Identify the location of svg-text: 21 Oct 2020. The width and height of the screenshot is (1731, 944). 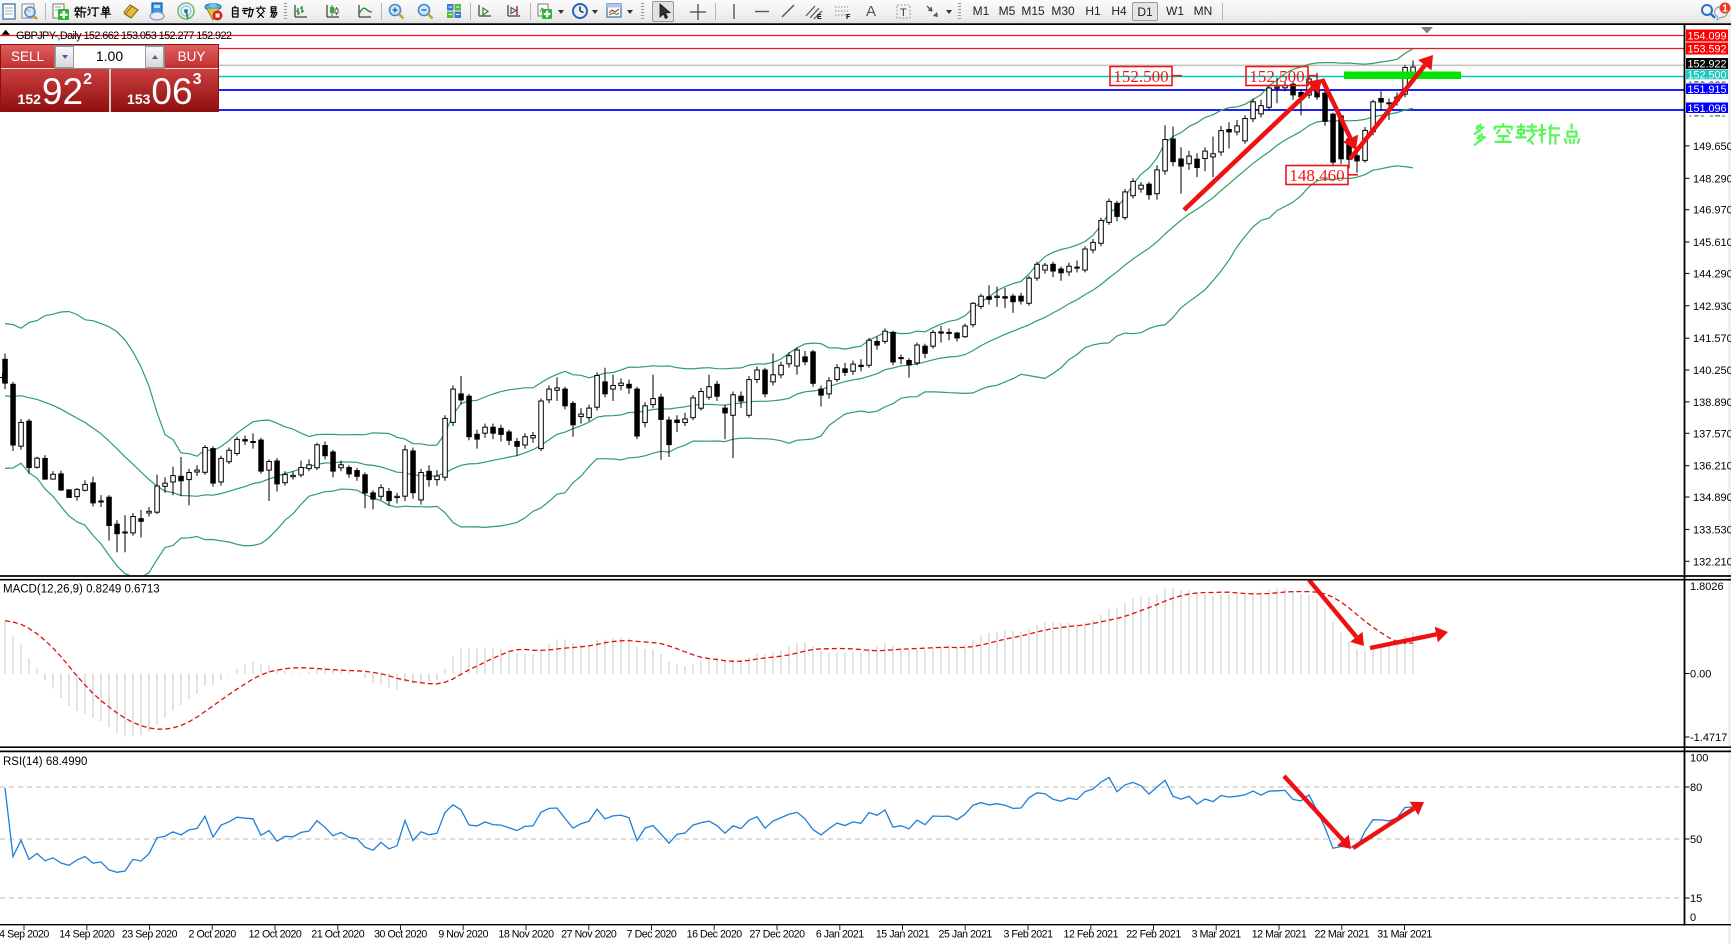
(337, 935).